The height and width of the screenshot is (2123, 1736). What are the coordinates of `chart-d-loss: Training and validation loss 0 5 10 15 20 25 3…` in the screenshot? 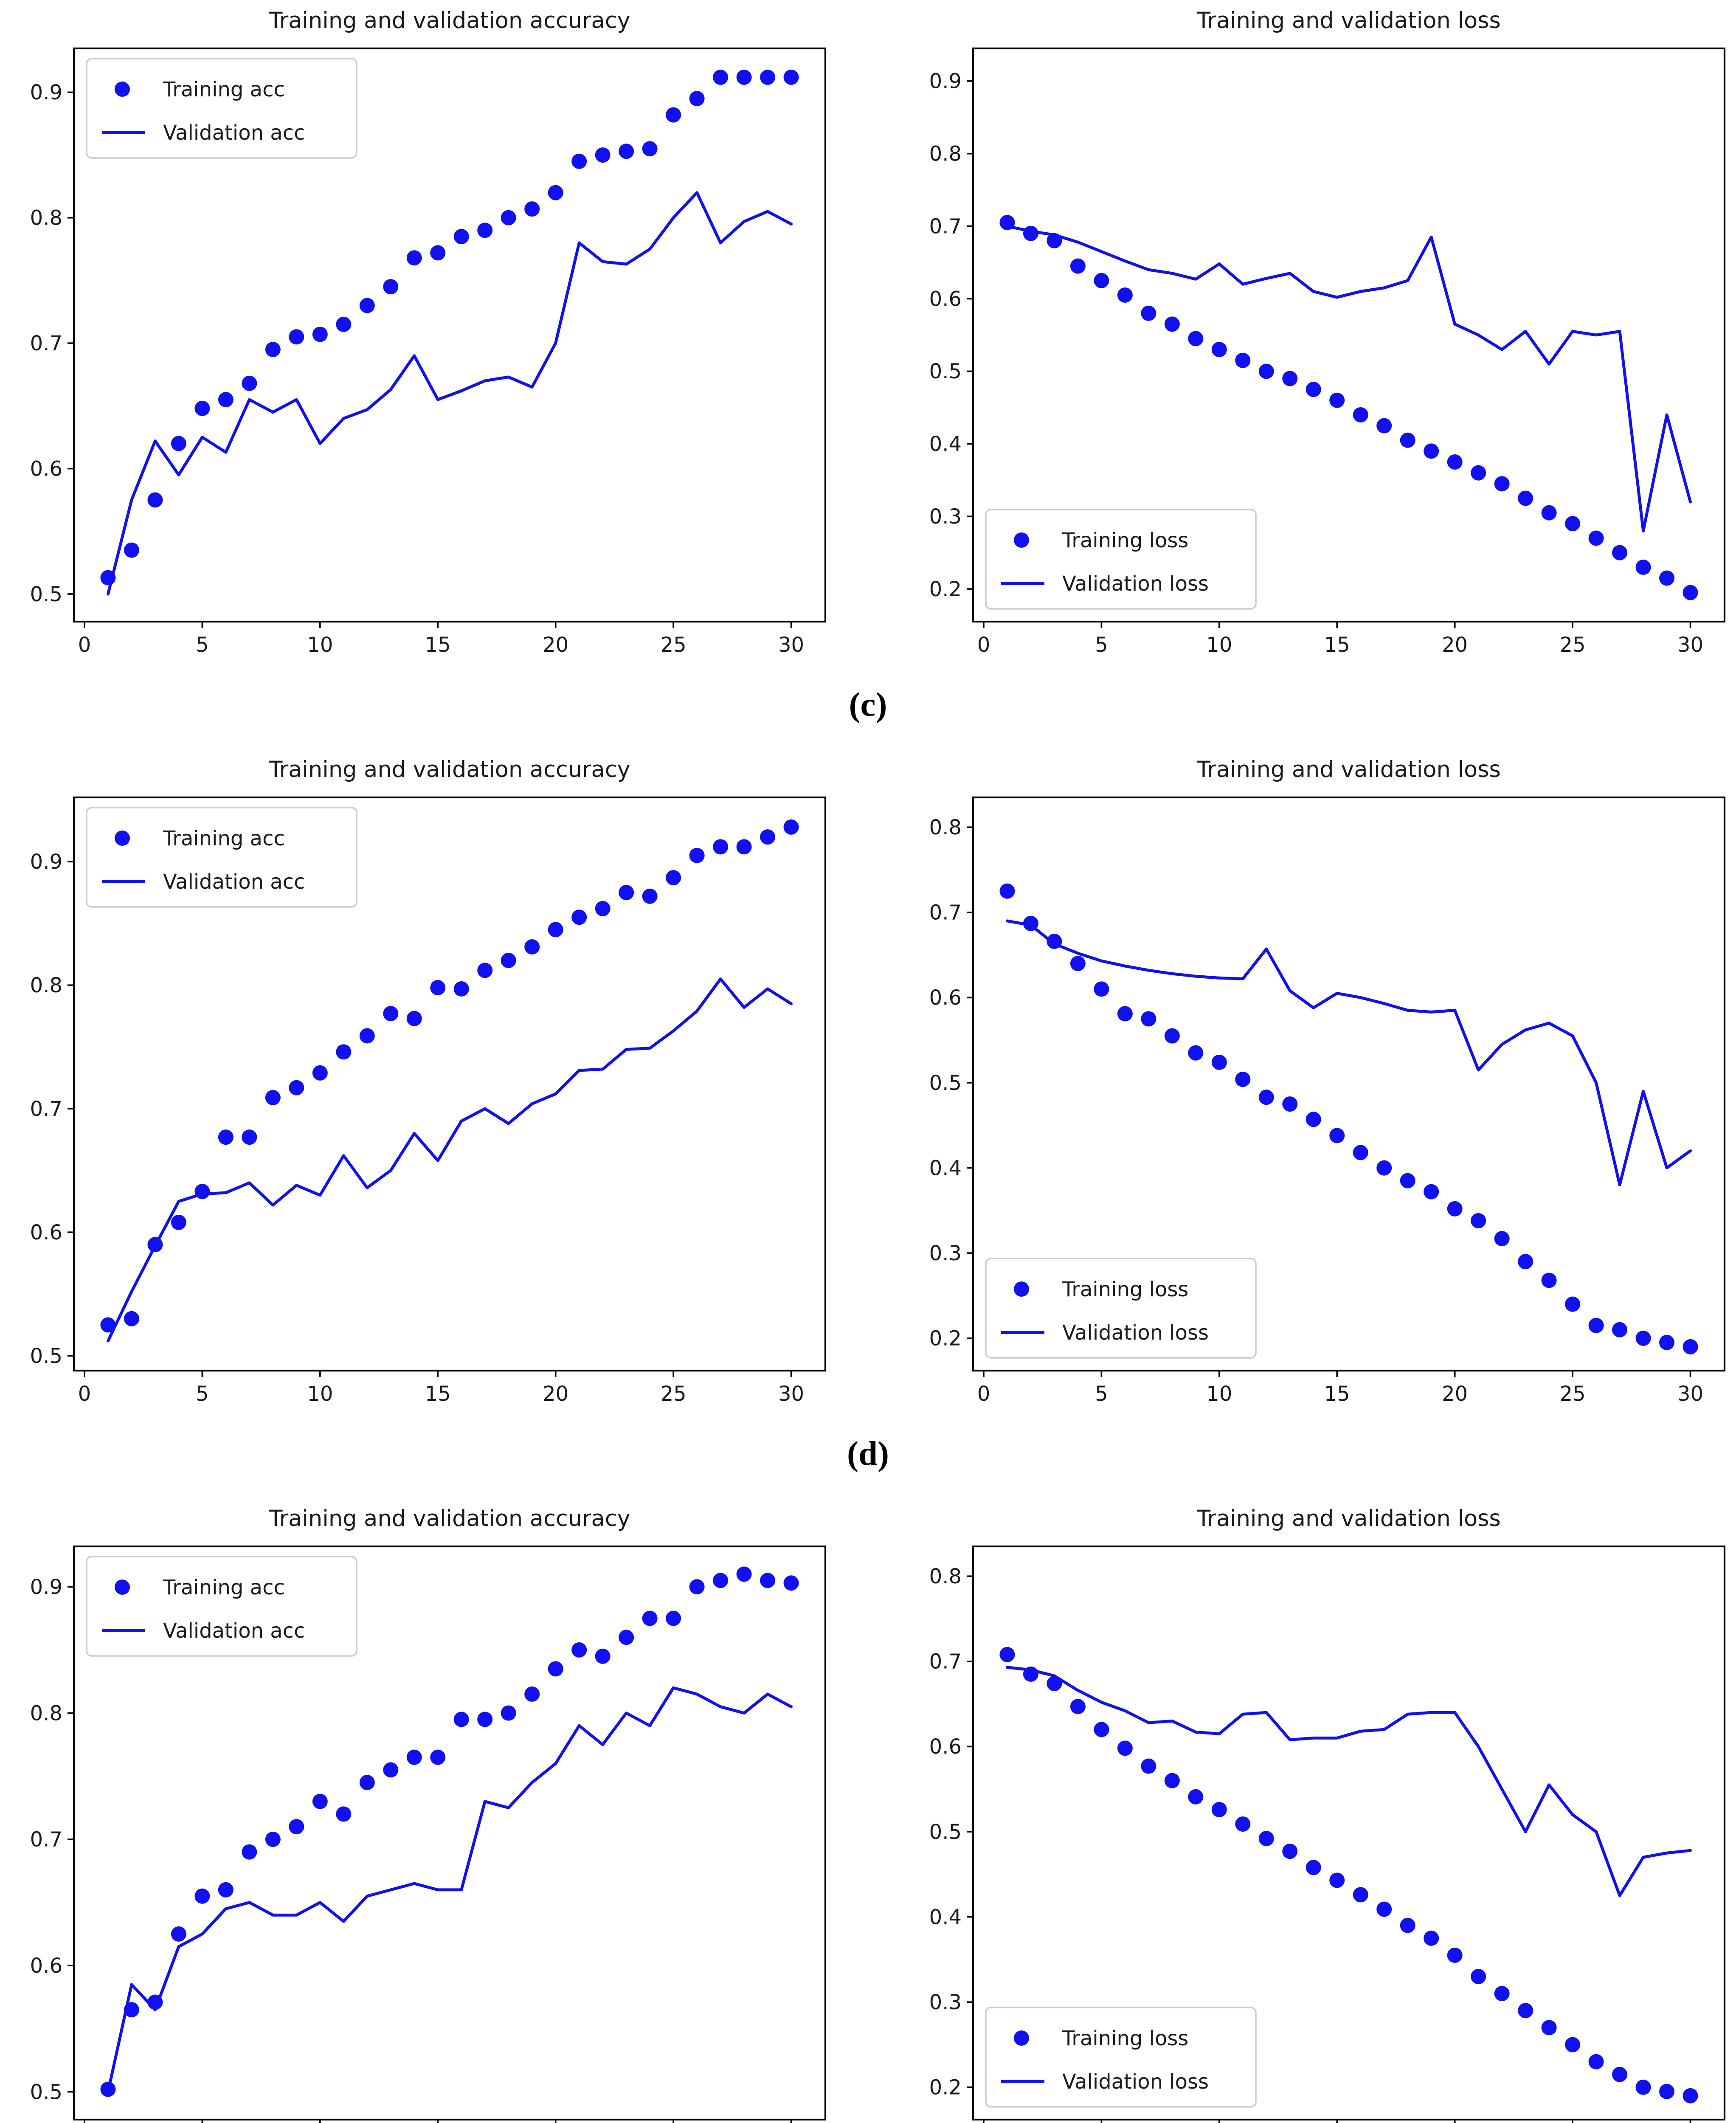 It's located at (1318, 1079).